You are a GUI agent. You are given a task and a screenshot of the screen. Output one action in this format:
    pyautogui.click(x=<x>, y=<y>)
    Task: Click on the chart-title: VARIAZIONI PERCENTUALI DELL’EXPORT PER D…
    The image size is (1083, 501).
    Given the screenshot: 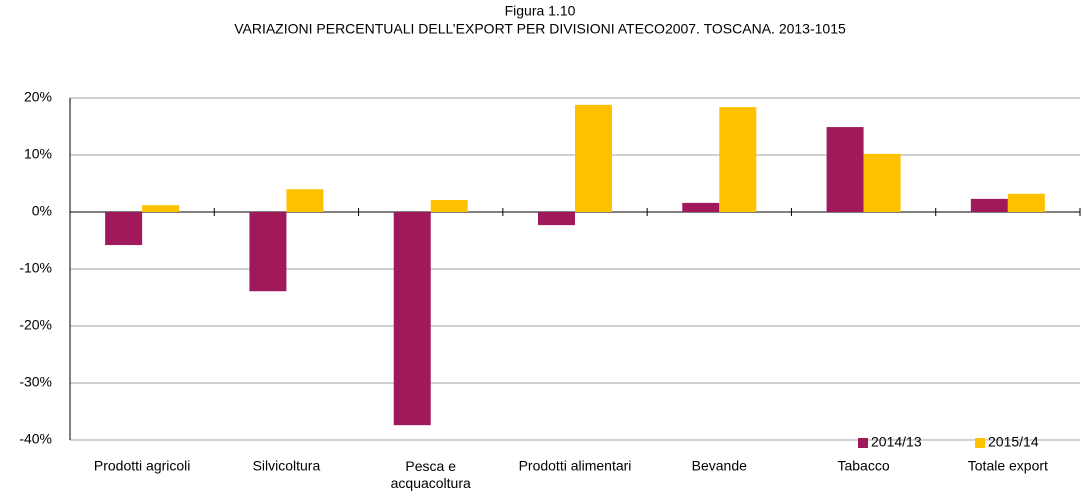 What is the action you would take?
    pyautogui.click(x=540, y=29)
    